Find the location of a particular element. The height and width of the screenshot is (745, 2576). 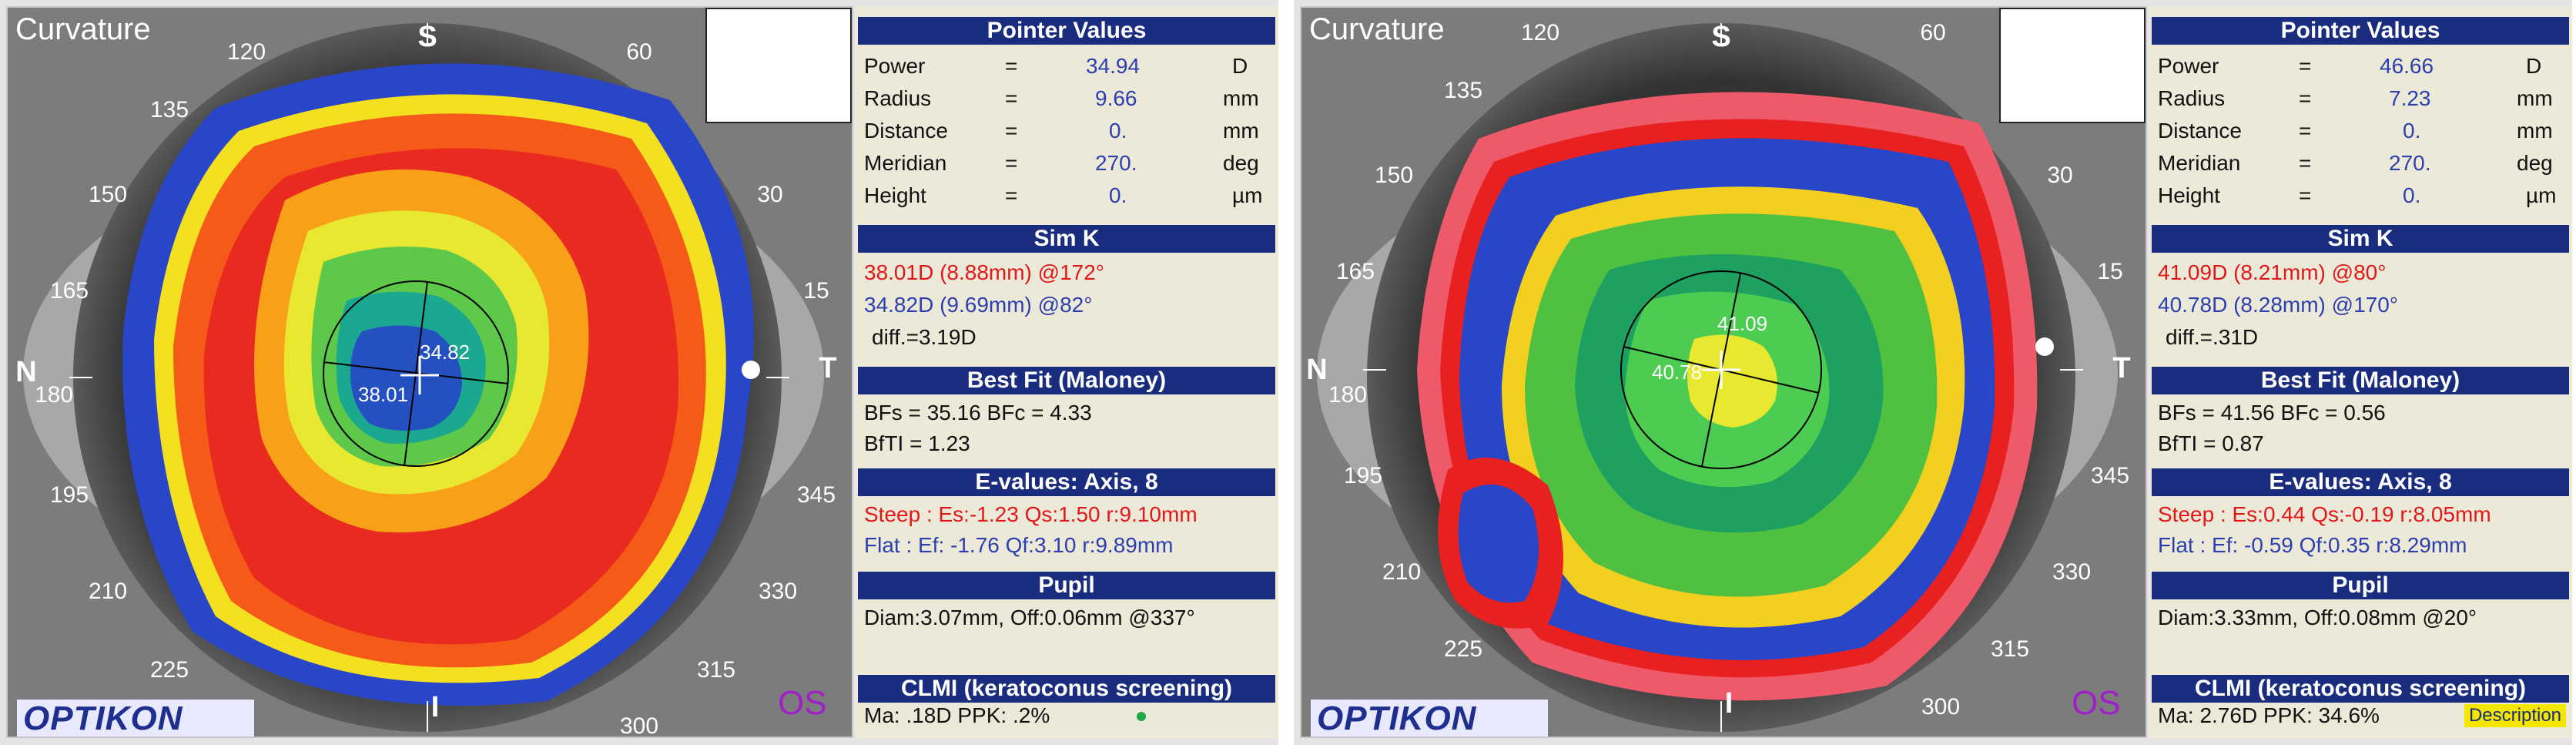

bestfit-line1: BFs = 35.16 BFc = 4.33 is located at coordinates (978, 413).